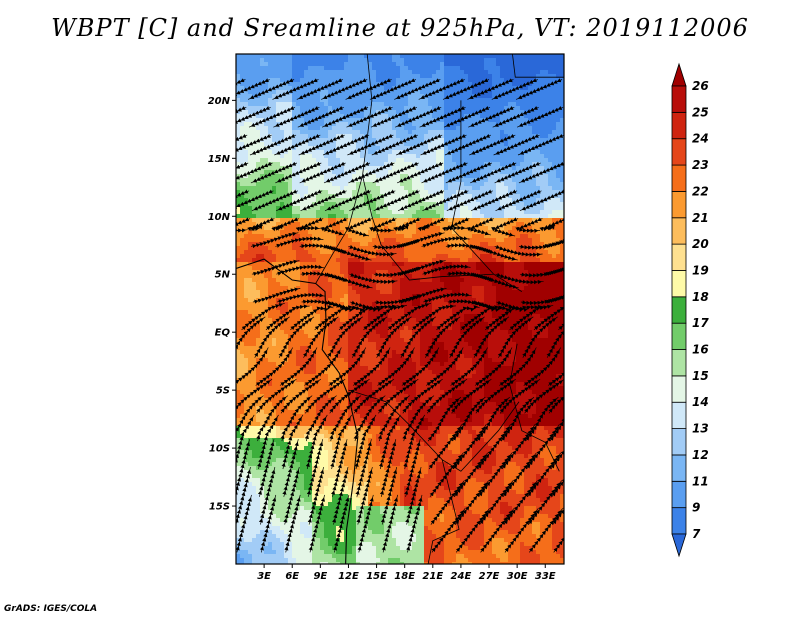 This screenshot has width=800, height=618. What do you see at coordinates (696, 508) in the screenshot?
I see `colorbar-label: 9` at bounding box center [696, 508].